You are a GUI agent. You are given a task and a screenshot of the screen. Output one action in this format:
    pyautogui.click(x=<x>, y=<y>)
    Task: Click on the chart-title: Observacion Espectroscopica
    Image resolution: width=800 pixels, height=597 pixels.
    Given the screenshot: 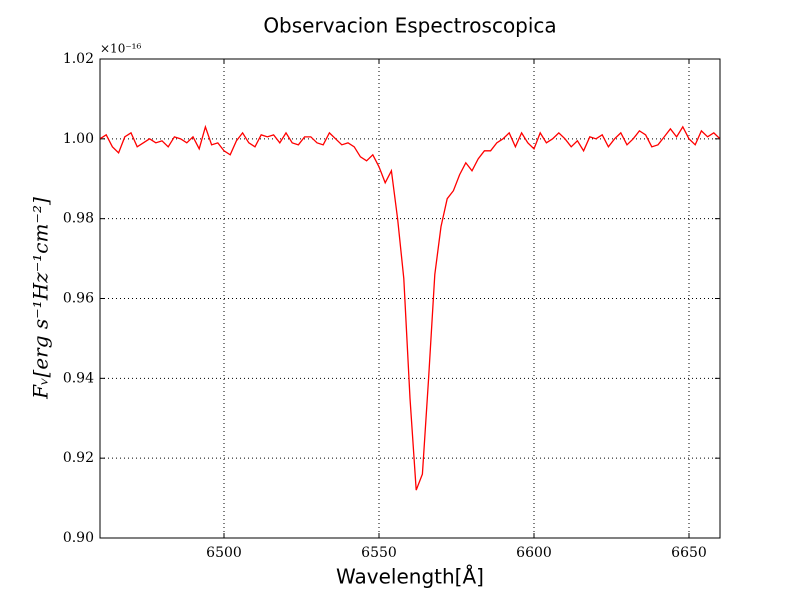 What is the action you would take?
    pyautogui.click(x=409, y=26)
    